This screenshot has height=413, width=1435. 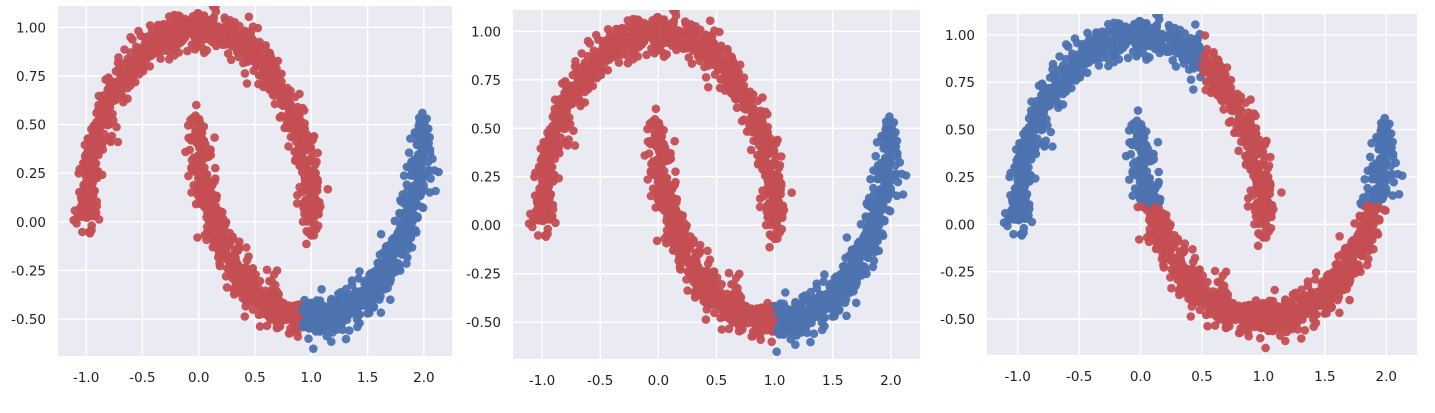 I want to click on y-tick-label: 0.25, so click(x=486, y=178).